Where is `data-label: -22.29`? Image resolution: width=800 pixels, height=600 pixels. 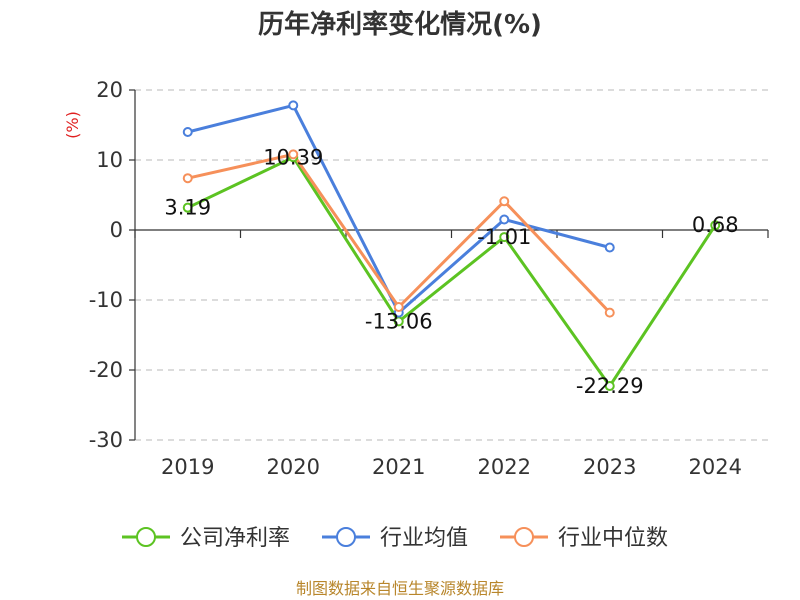
data-label: -22.29 is located at coordinates (610, 386).